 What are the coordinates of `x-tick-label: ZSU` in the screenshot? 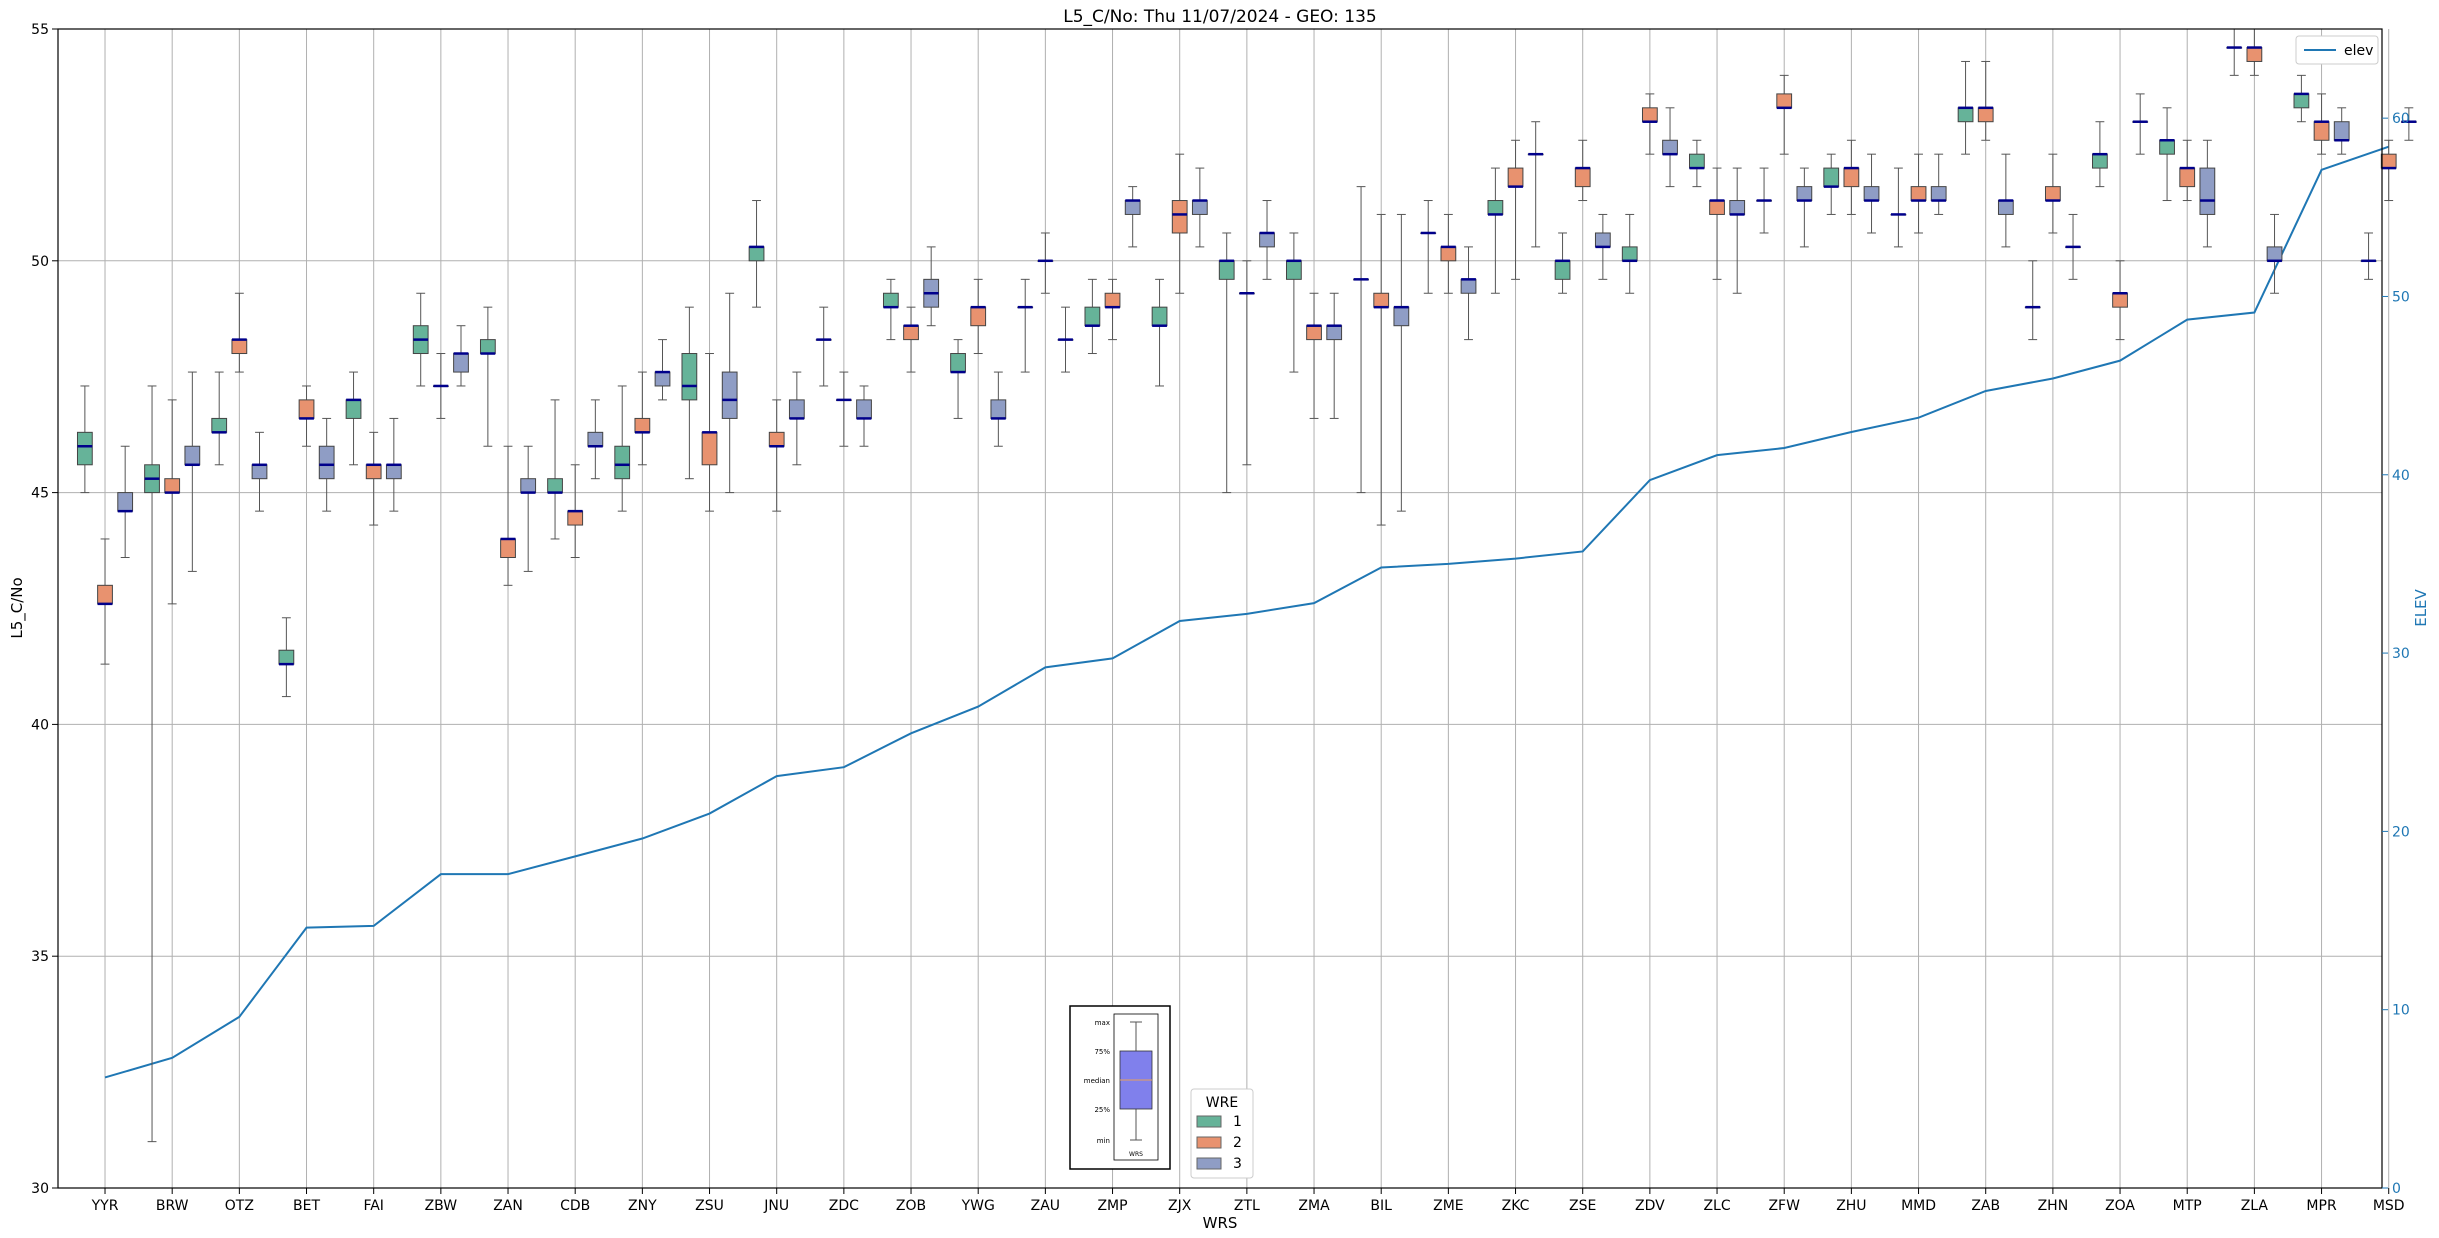 It's located at (709, 1206).